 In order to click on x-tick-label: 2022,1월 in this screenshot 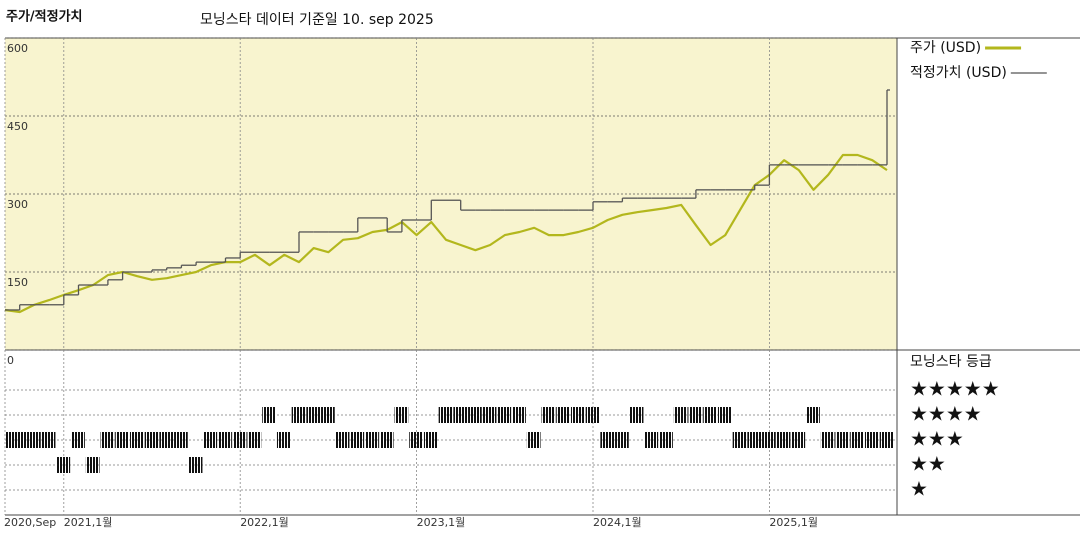, I will do `click(264, 522)`.